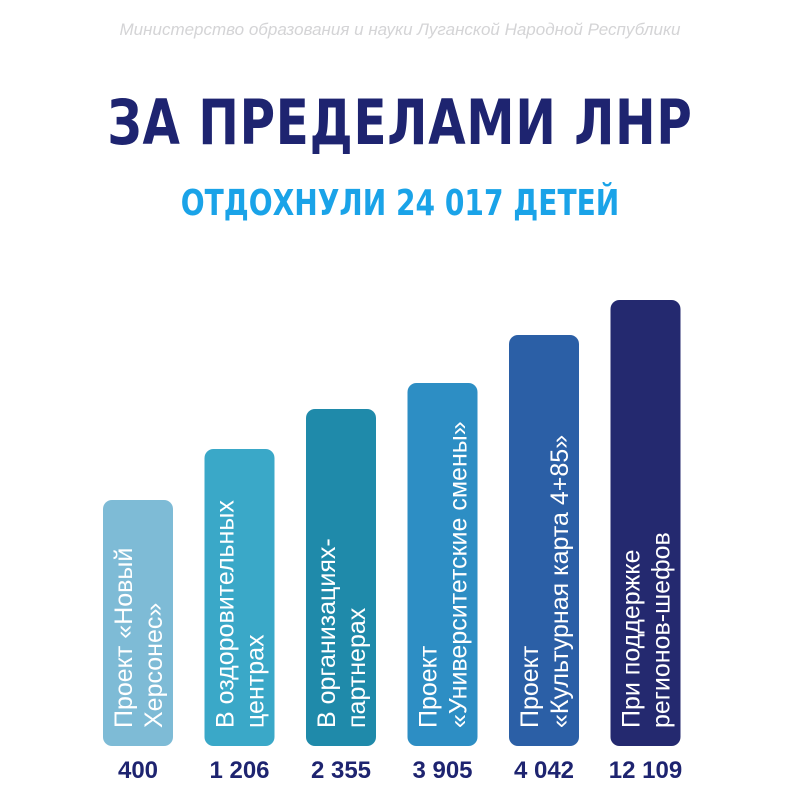 The height and width of the screenshot is (800, 800). I want to click on value-label-6: 12 109, so click(645, 770).